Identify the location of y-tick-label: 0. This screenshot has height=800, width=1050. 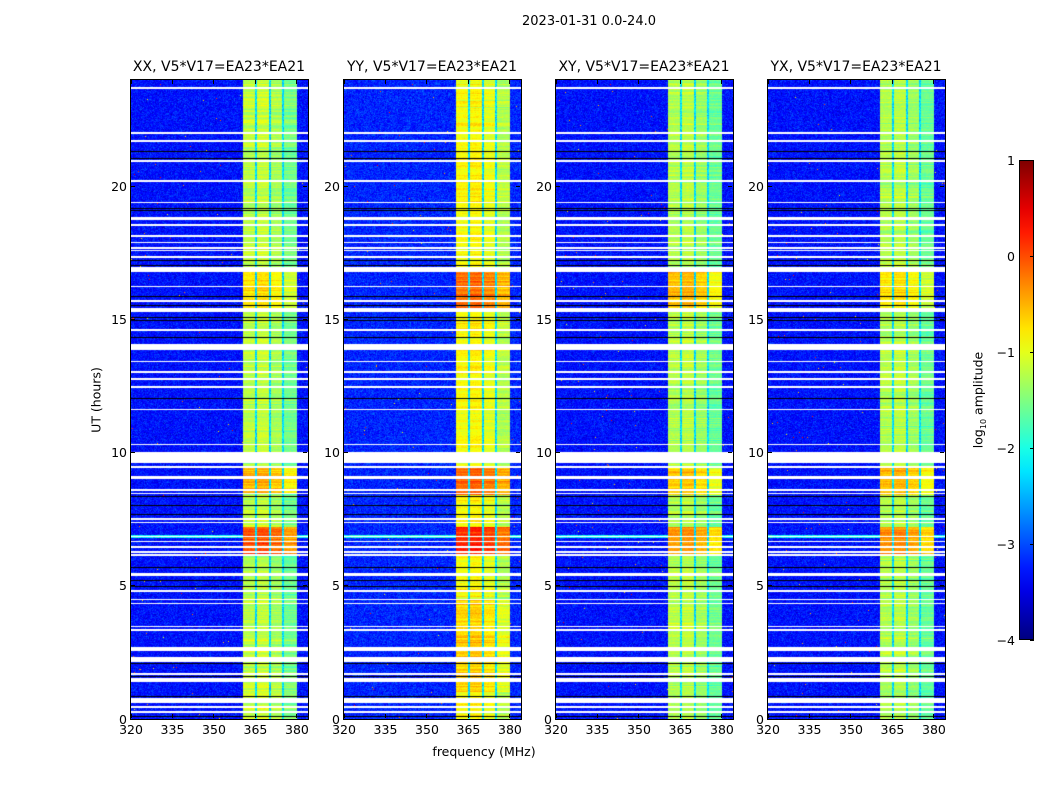
(336, 719).